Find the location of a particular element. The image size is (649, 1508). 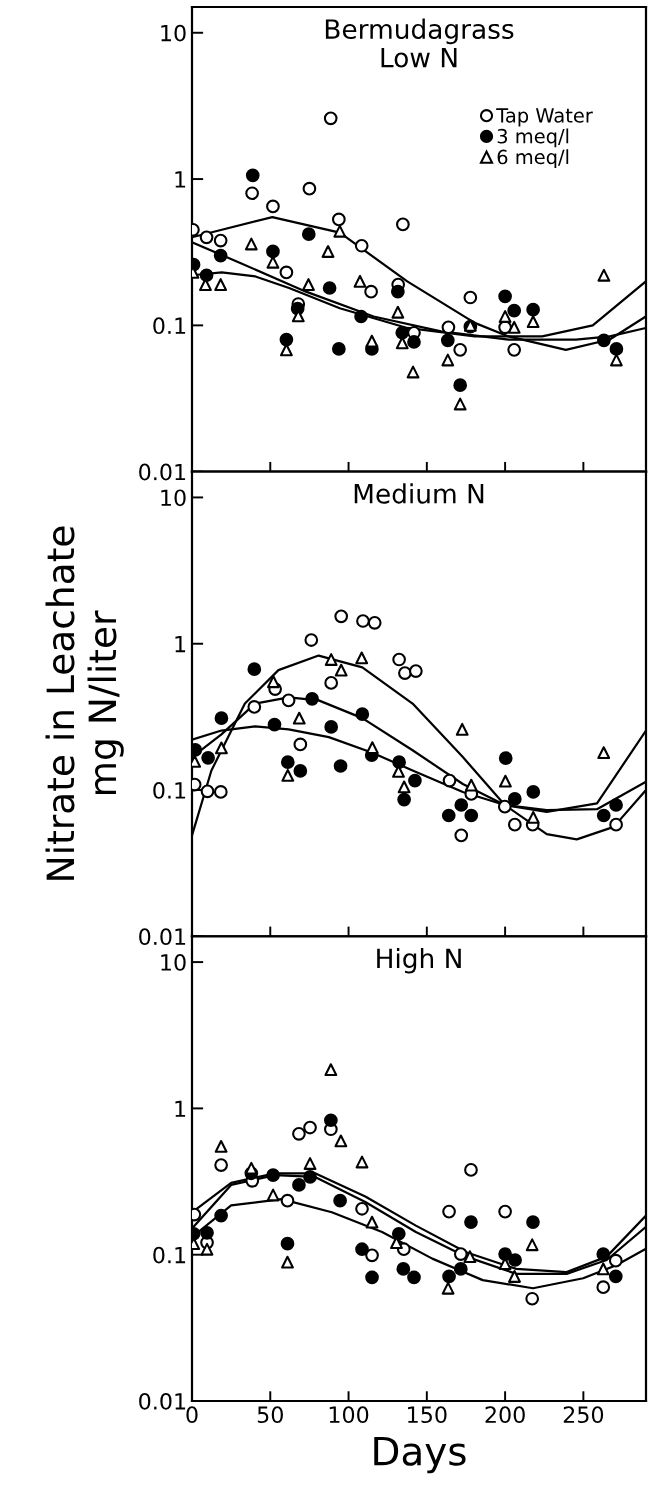

x-tick-label: 100 is located at coordinates (349, 1415).